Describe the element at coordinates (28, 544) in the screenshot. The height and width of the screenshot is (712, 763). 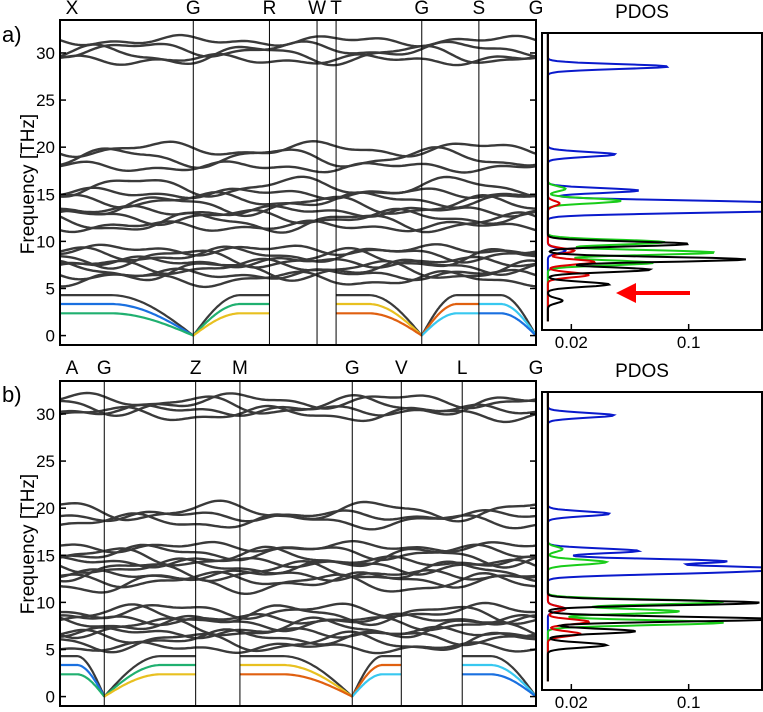
I see `ylabel-b: Frequency [THz]` at that location.